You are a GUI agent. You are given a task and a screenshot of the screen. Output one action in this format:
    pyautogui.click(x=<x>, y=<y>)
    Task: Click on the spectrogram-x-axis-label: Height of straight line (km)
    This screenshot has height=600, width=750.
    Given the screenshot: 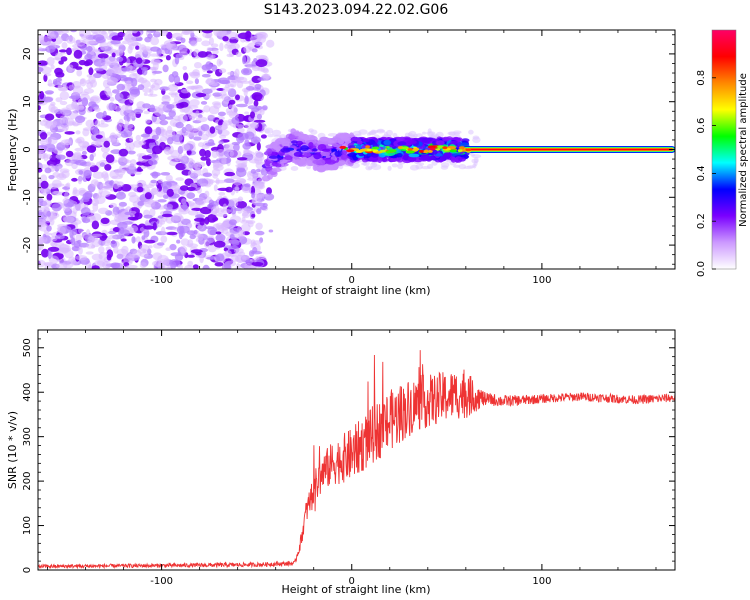 What is the action you would take?
    pyautogui.click(x=355, y=290)
    